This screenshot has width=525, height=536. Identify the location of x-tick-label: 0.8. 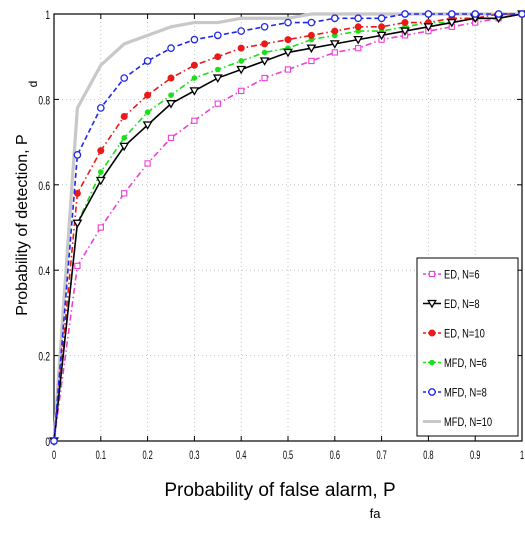
(428, 455).